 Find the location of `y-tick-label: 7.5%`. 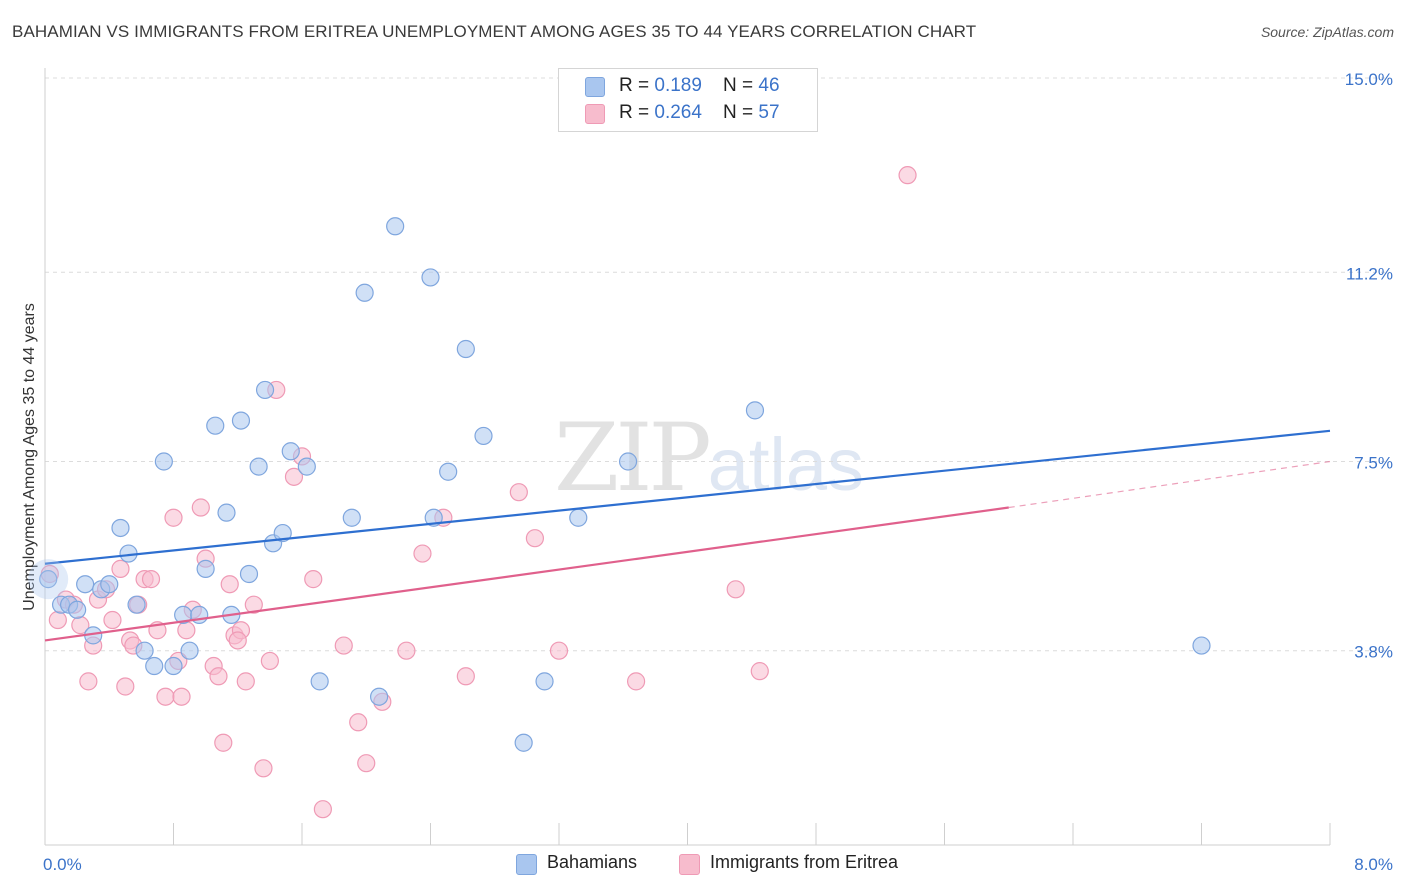

y-tick-label: 7.5% is located at coordinates (1373, 463).